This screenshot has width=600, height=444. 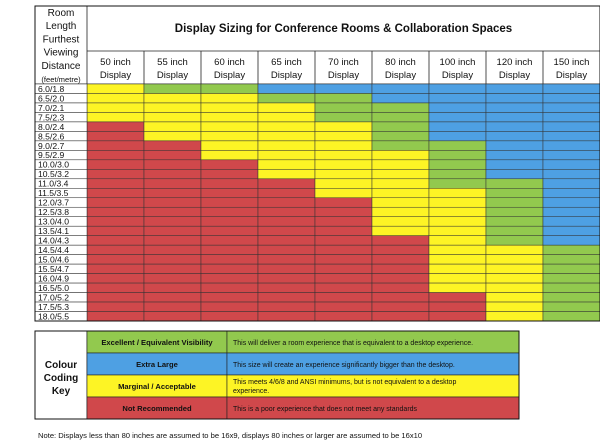 I want to click on row-header-title-line: Viewing, so click(x=61, y=53).